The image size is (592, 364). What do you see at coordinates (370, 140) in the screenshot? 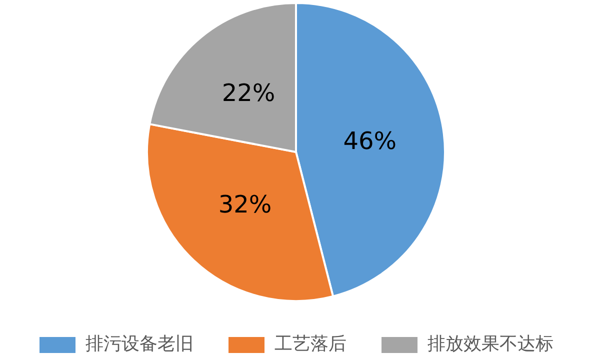
I see `data-label: 46%` at bounding box center [370, 140].